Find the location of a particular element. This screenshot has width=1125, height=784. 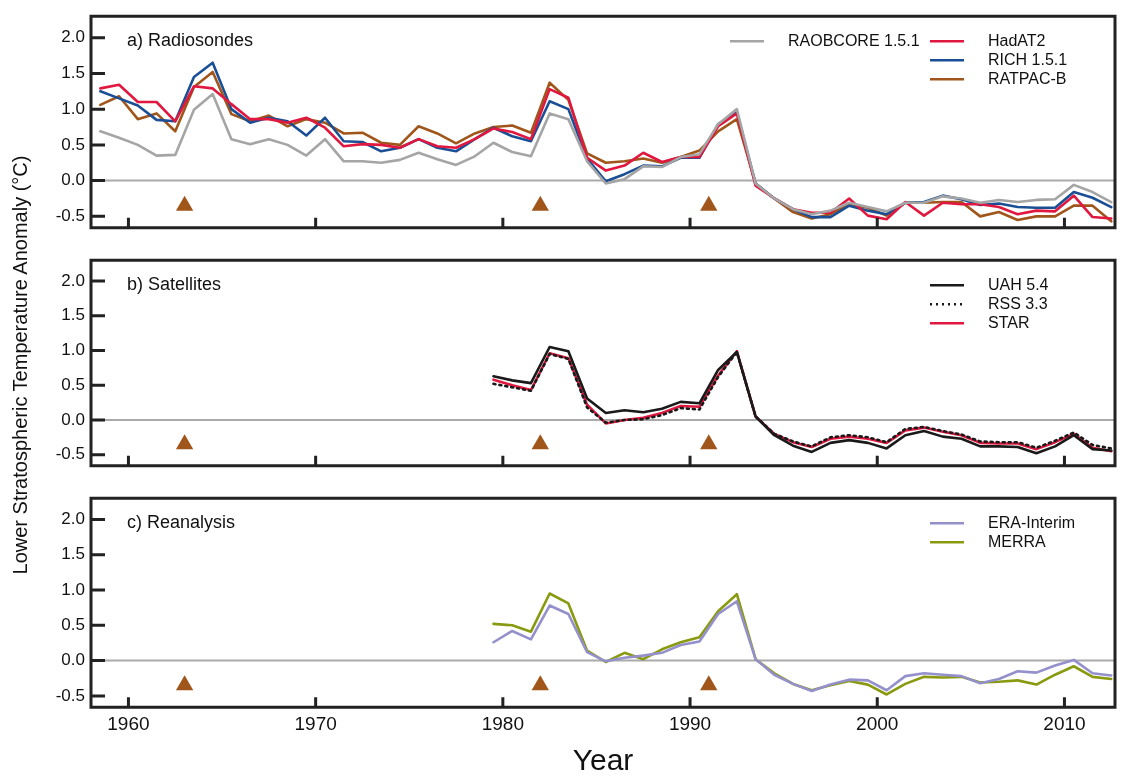

legend-label: HadAT2 is located at coordinates (1017, 40).